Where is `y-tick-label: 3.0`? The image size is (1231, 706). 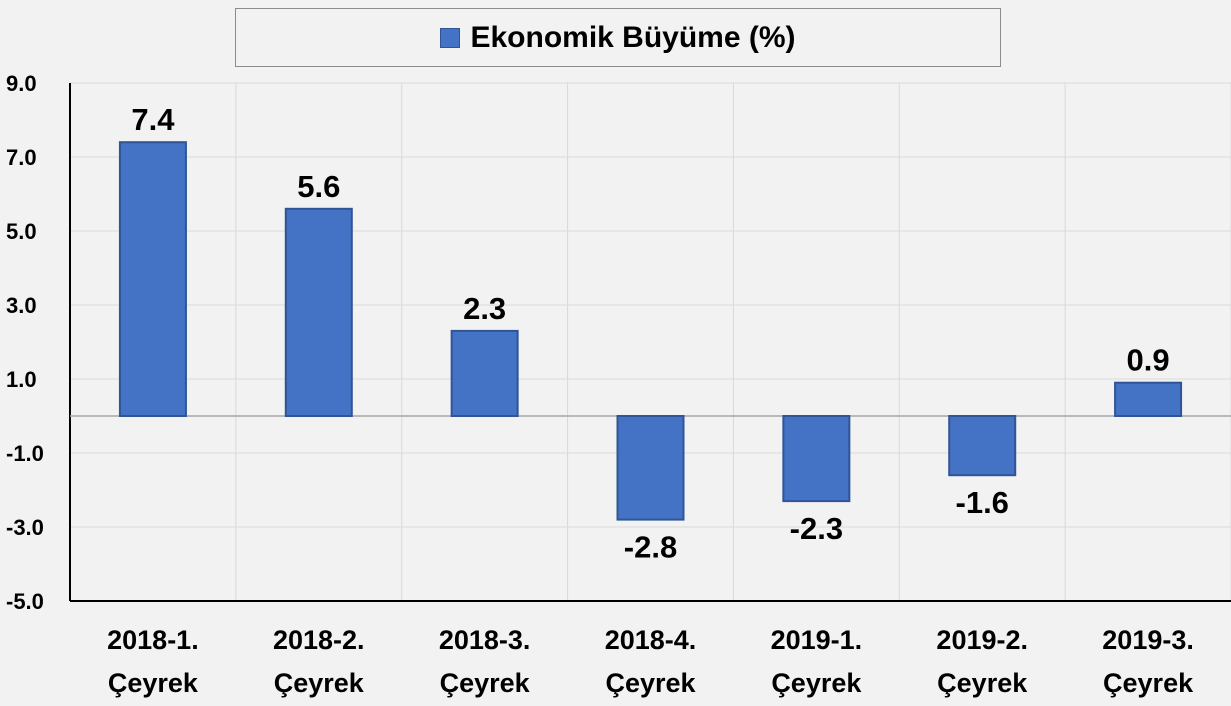 y-tick-label: 3.0 is located at coordinates (21, 305).